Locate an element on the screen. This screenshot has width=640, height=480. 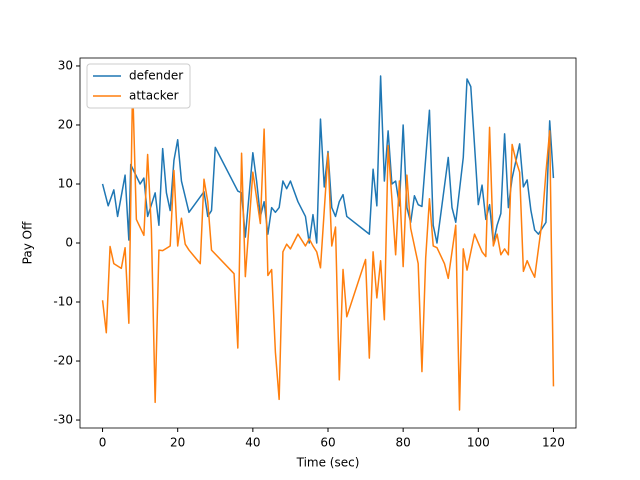
y-tick-label: 0 is located at coordinates (69, 243).